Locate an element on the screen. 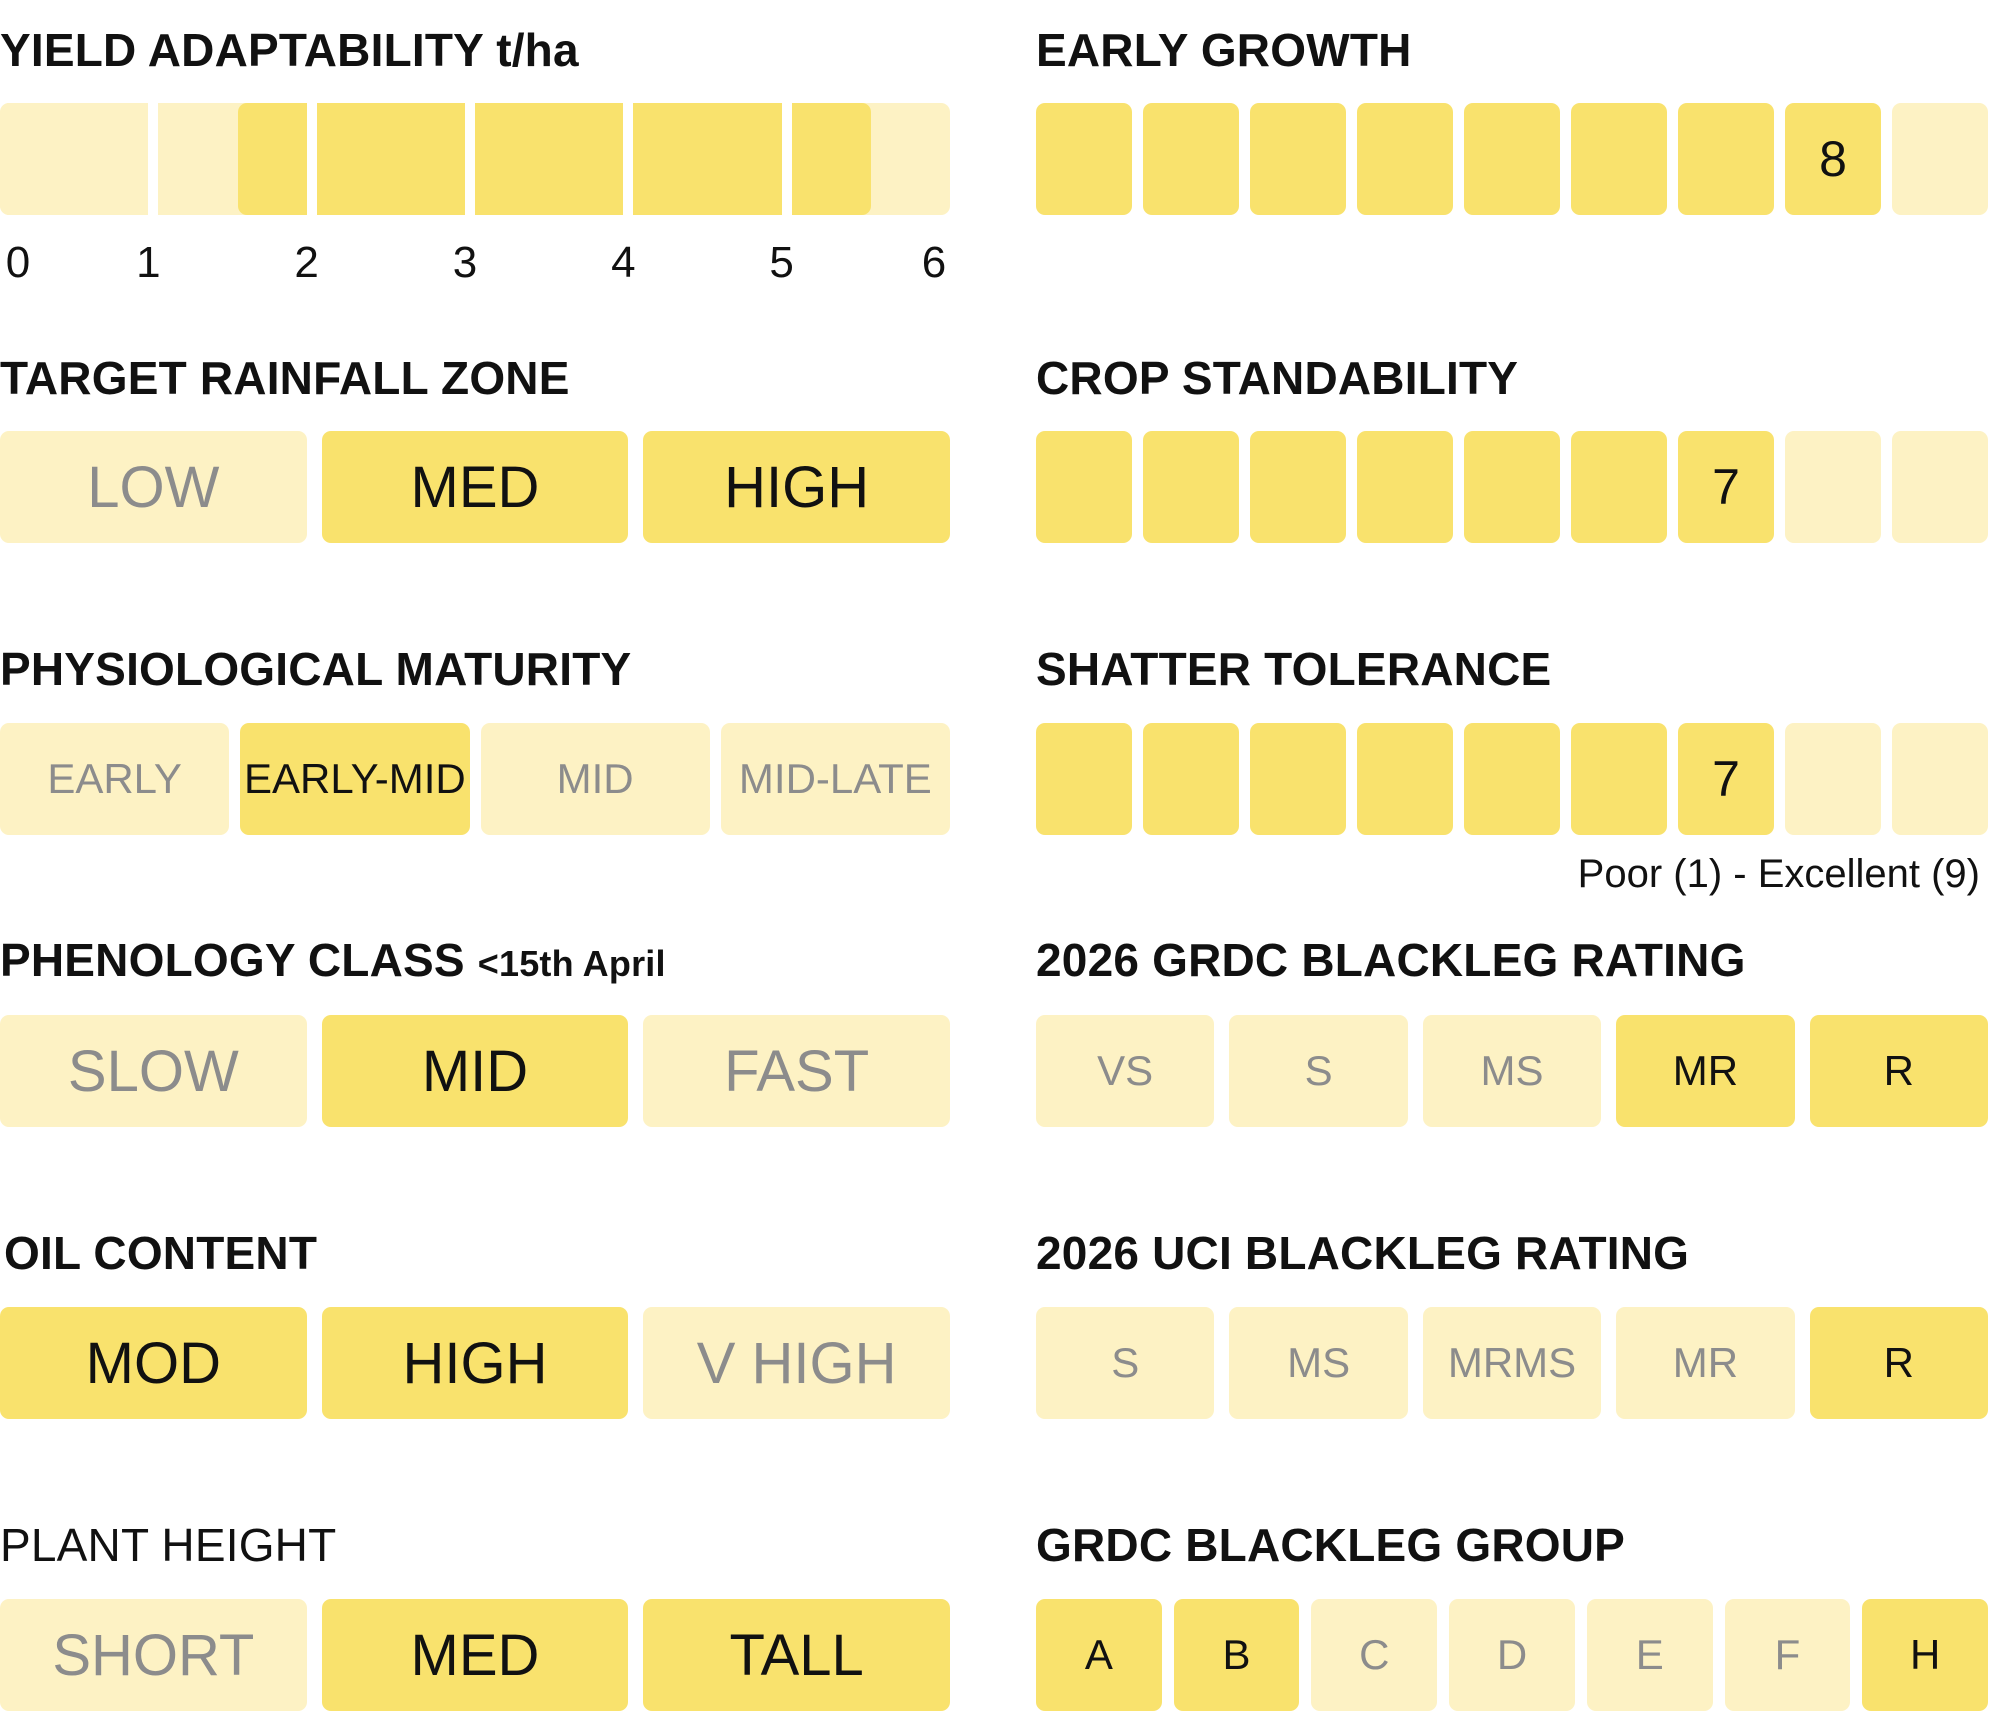 The height and width of the screenshot is (1712, 1990). shatter-scale: 7 is located at coordinates (1512, 779).